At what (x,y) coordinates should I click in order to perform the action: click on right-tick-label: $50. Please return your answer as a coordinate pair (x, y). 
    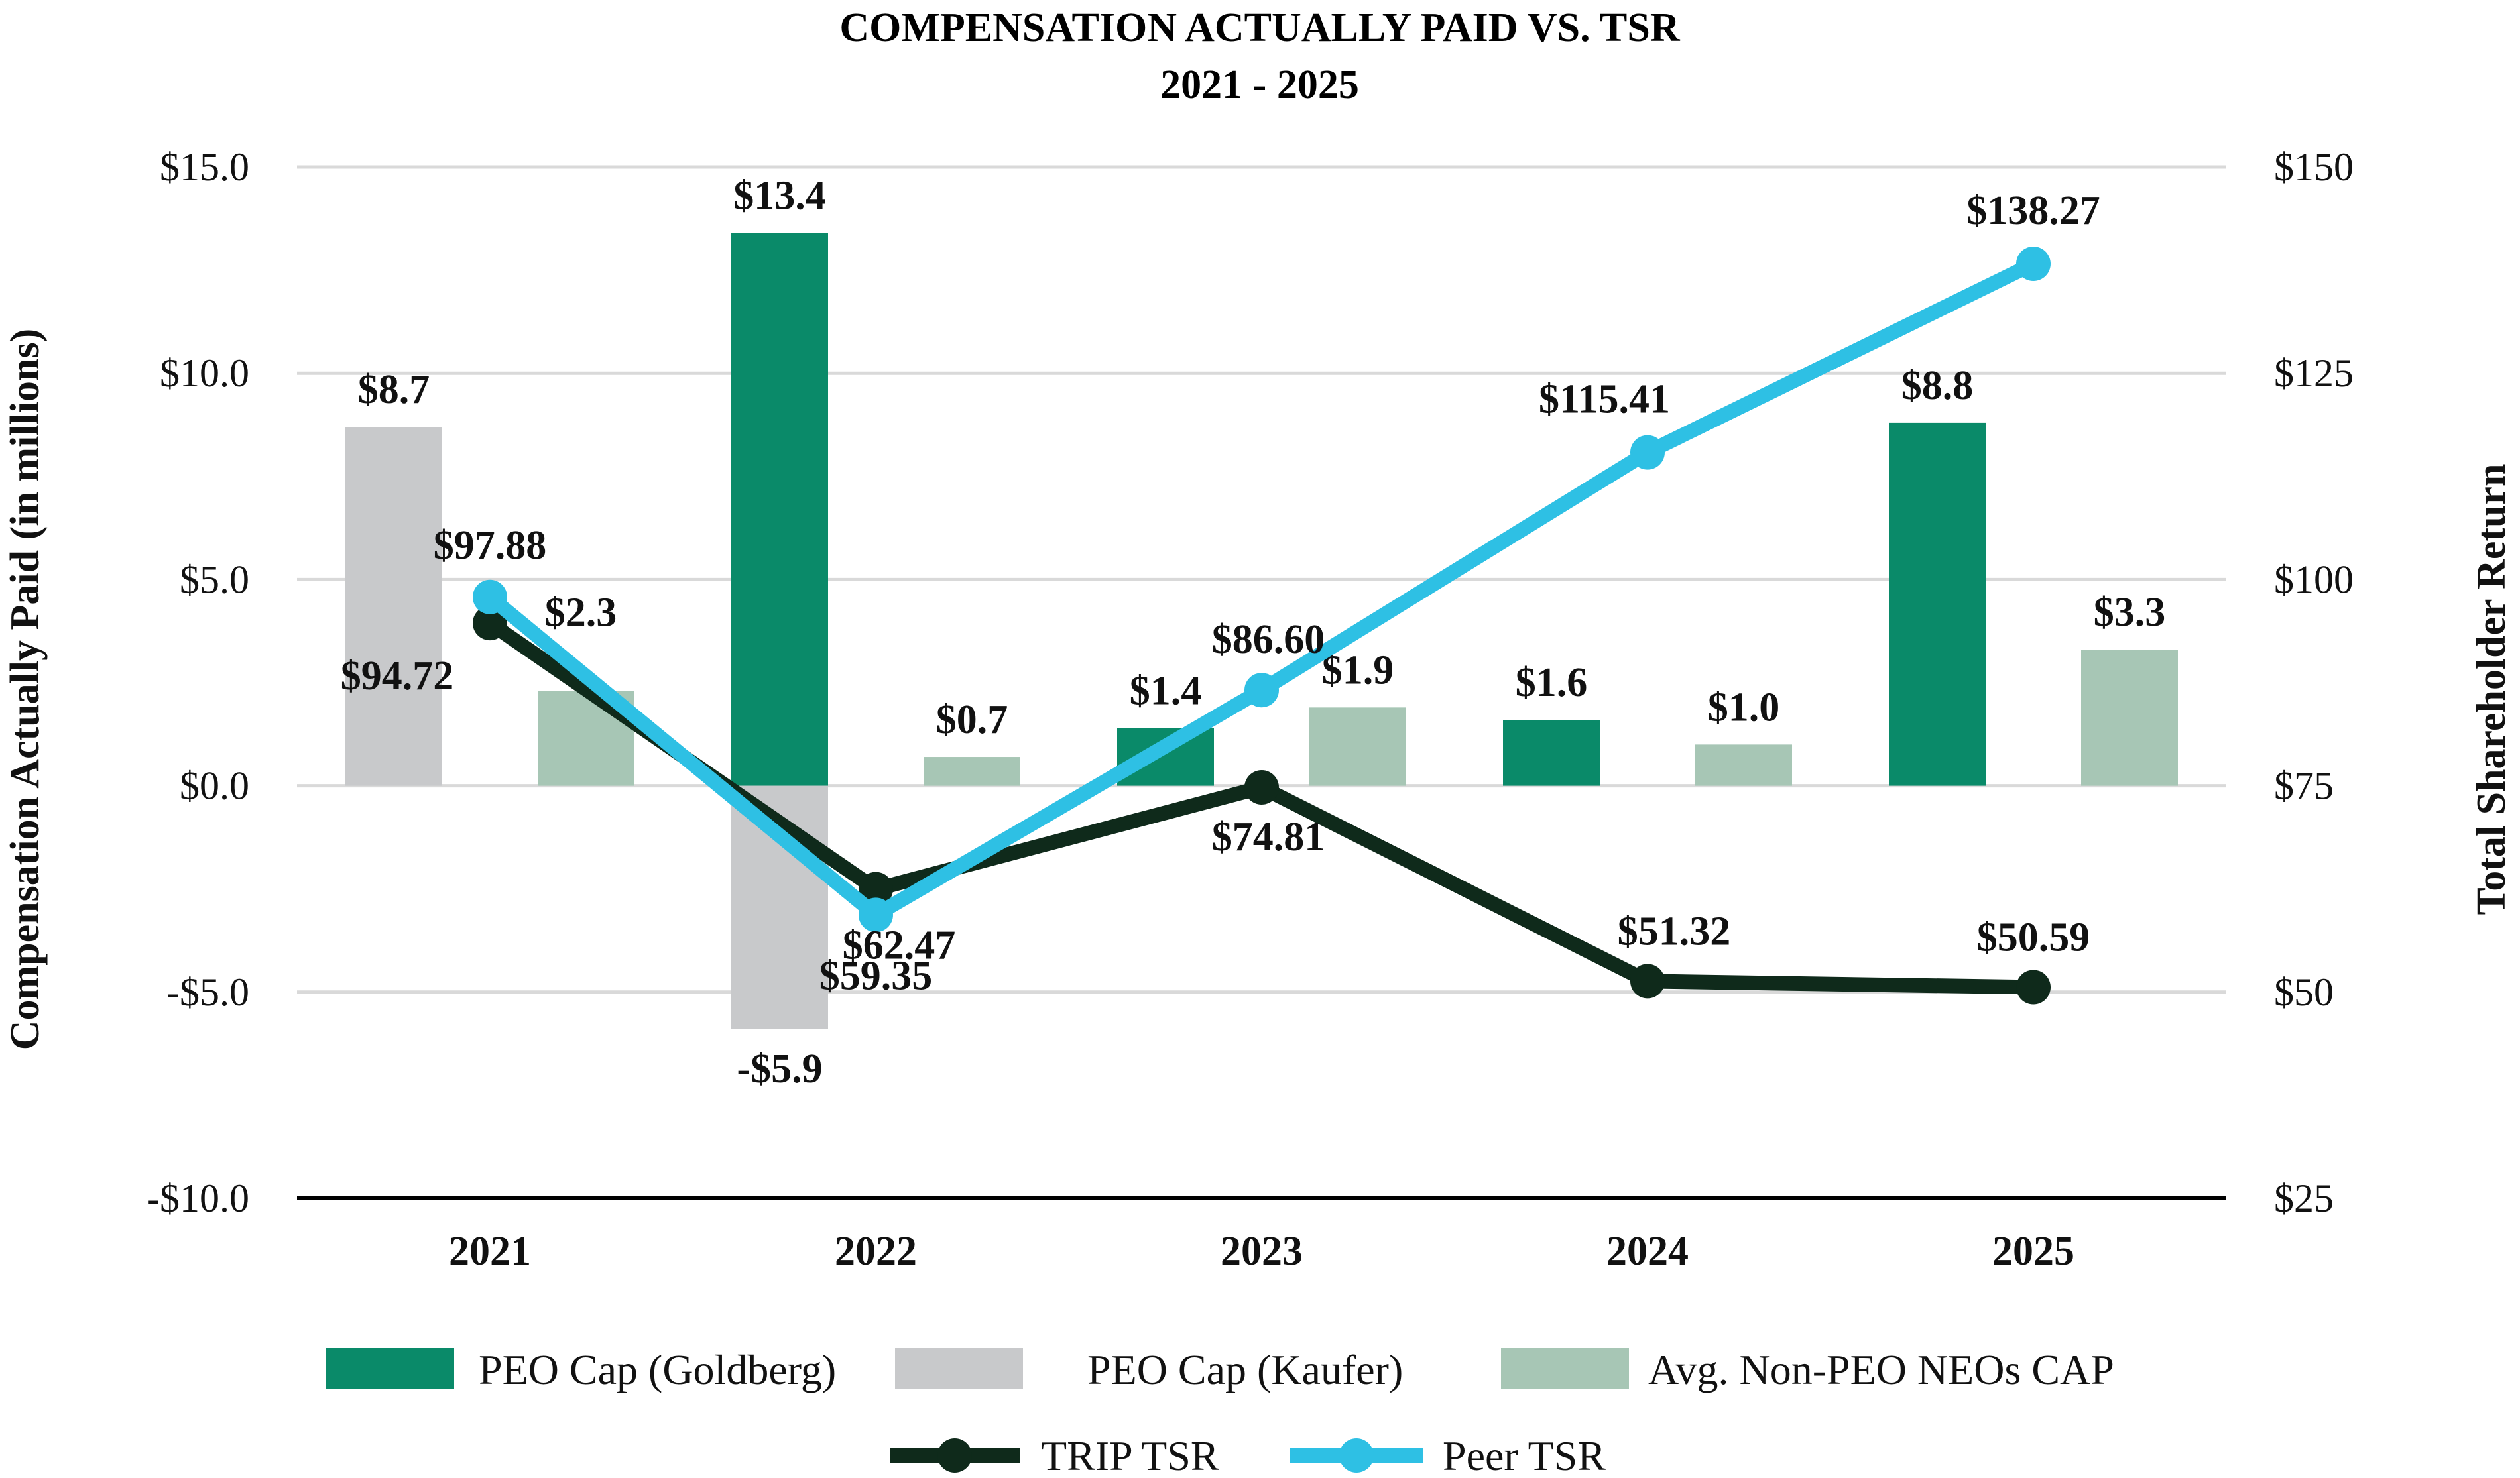
    Looking at the image, I should click on (2304, 992).